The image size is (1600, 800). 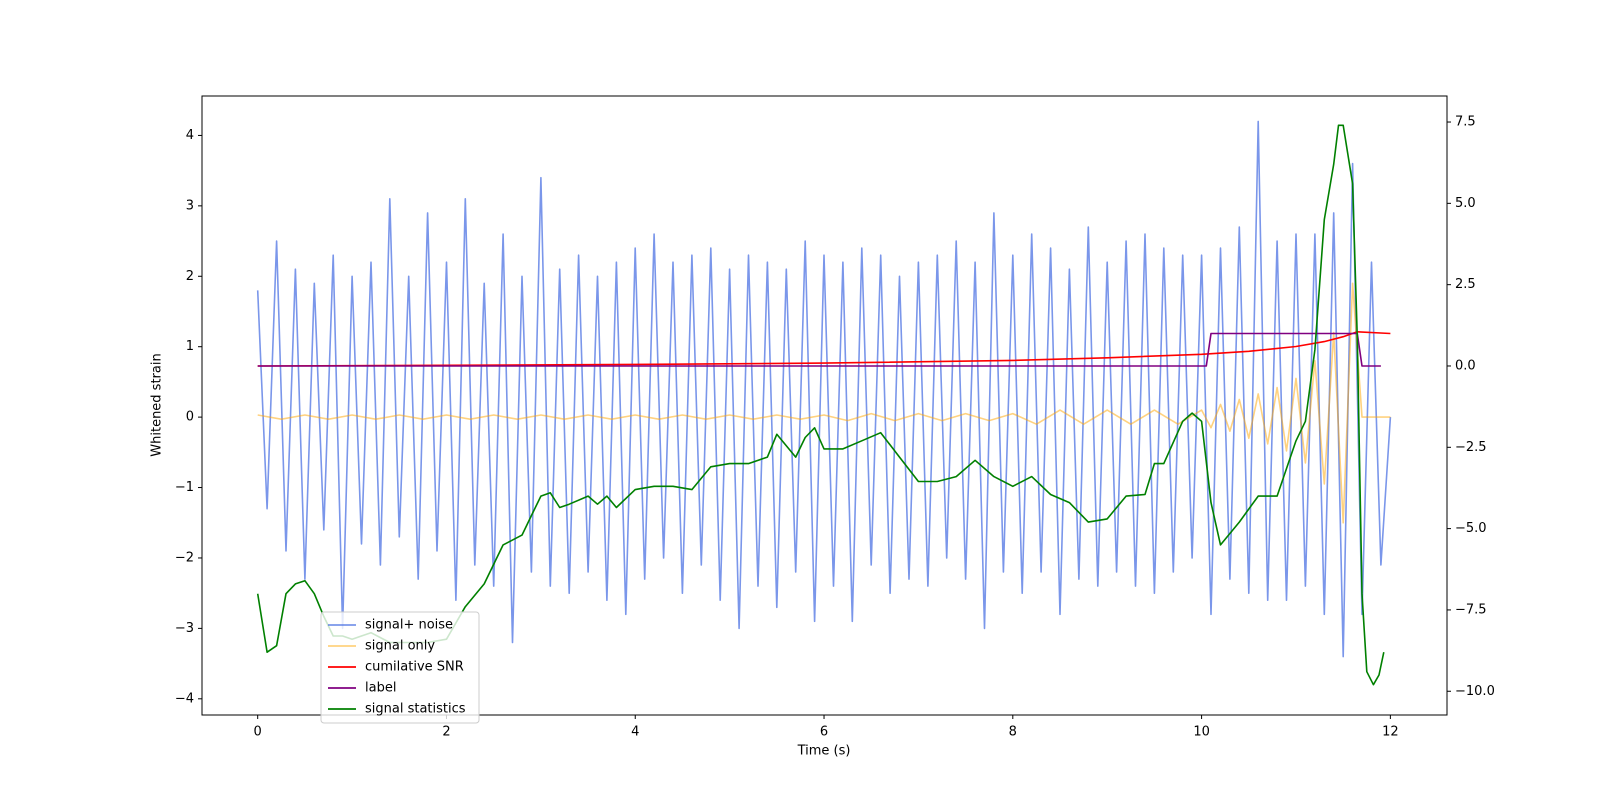 What do you see at coordinates (184, 698) in the screenshot?
I see `y-tick-label: −4` at bounding box center [184, 698].